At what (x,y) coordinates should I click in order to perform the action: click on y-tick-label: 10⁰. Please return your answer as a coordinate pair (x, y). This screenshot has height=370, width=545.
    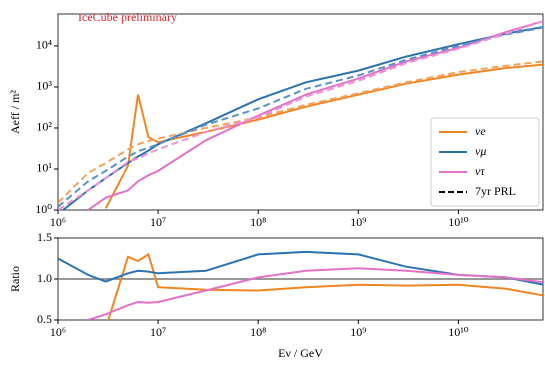
    Looking at the image, I should click on (43, 209).